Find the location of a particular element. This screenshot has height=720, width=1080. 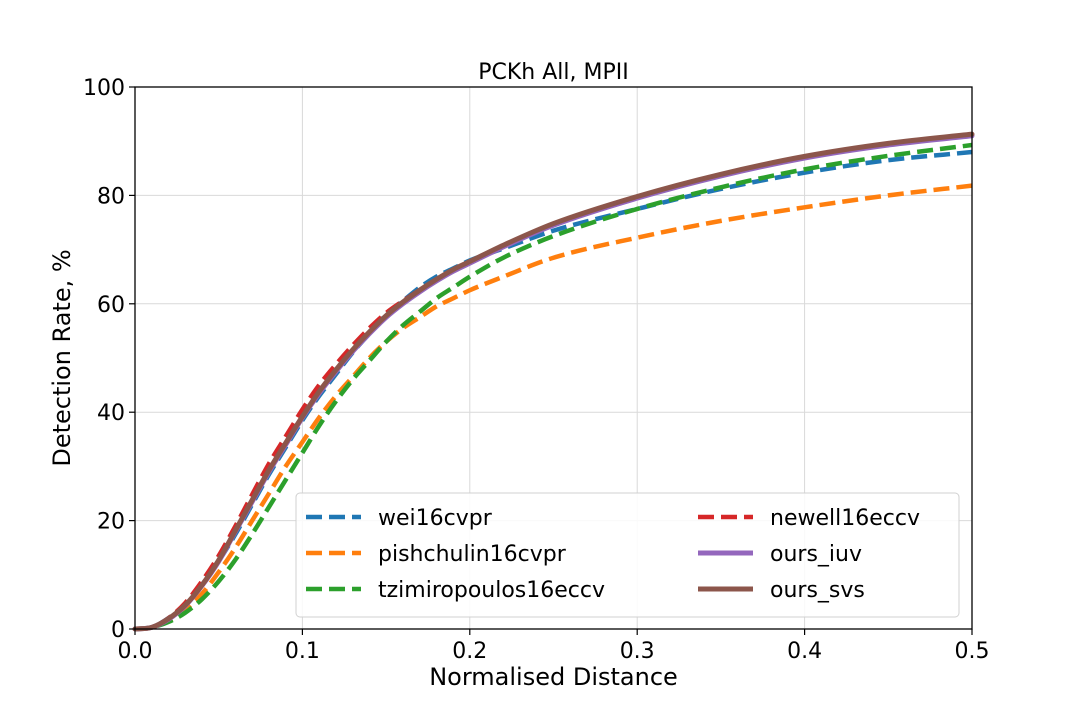

legend-label-ours_iuv: ours_iuv is located at coordinates (816, 554).